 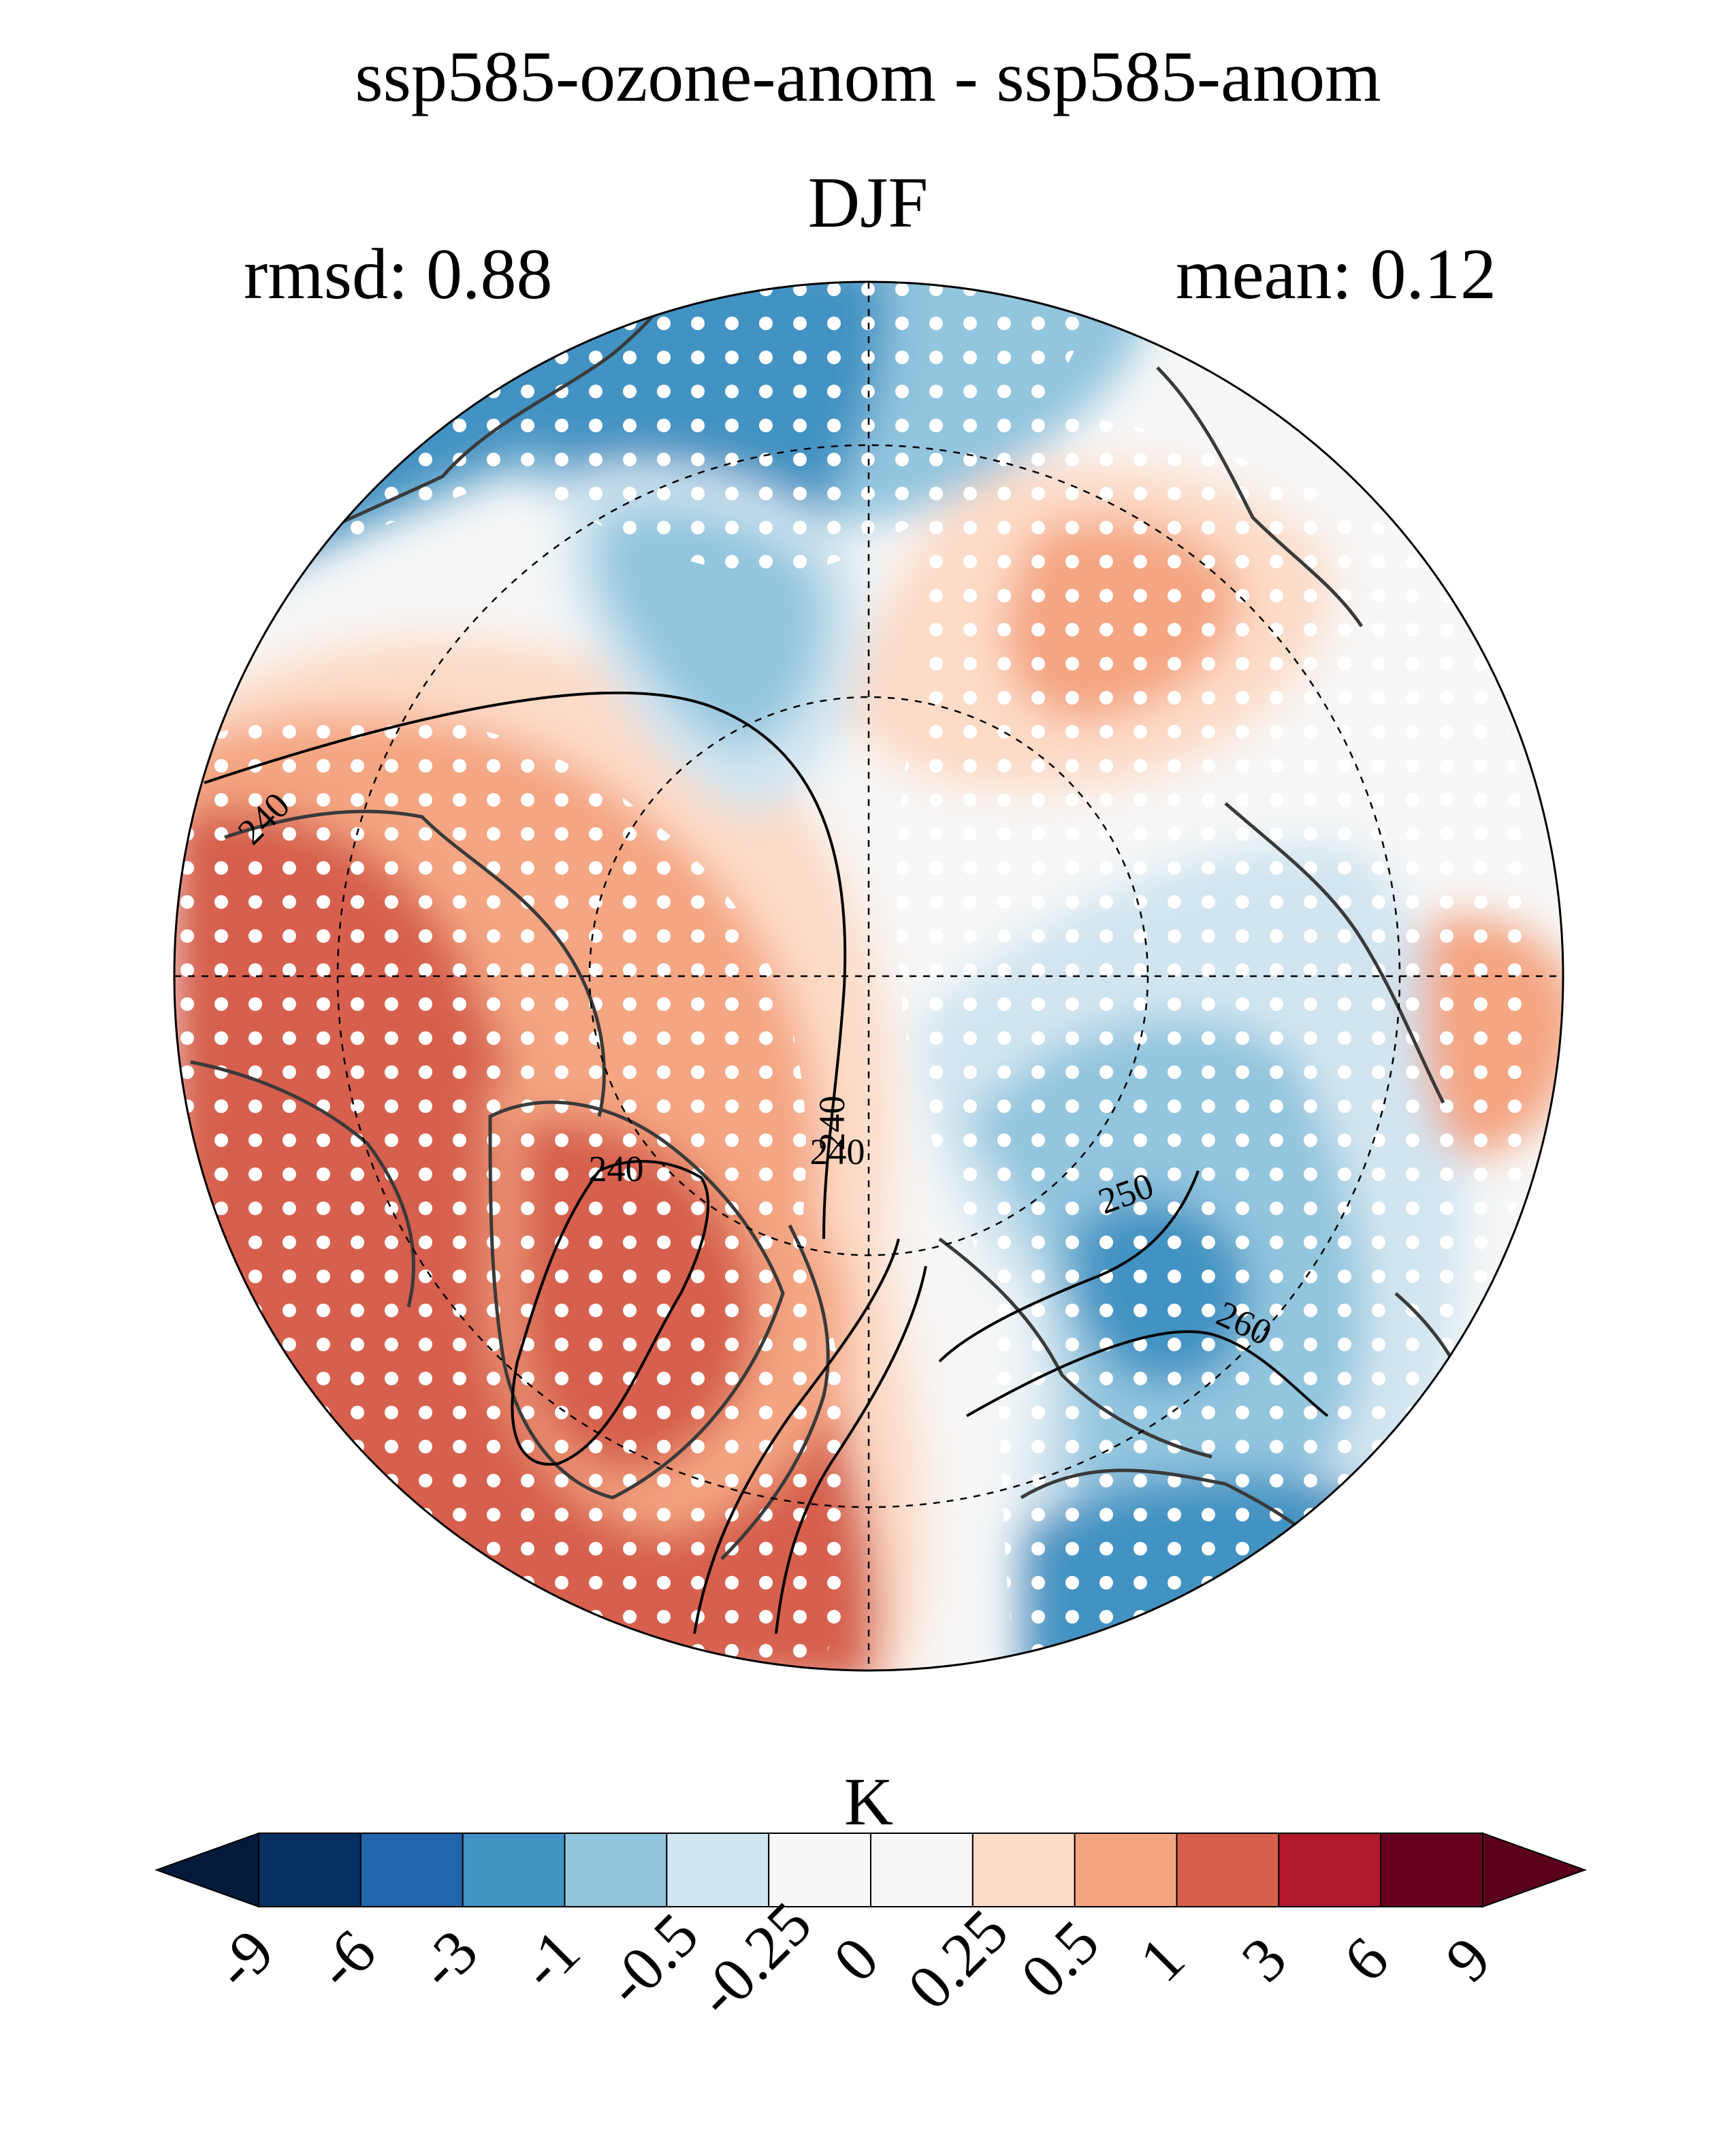 I want to click on colorbar-tick-label: 0.5, so click(x=1060, y=1959).